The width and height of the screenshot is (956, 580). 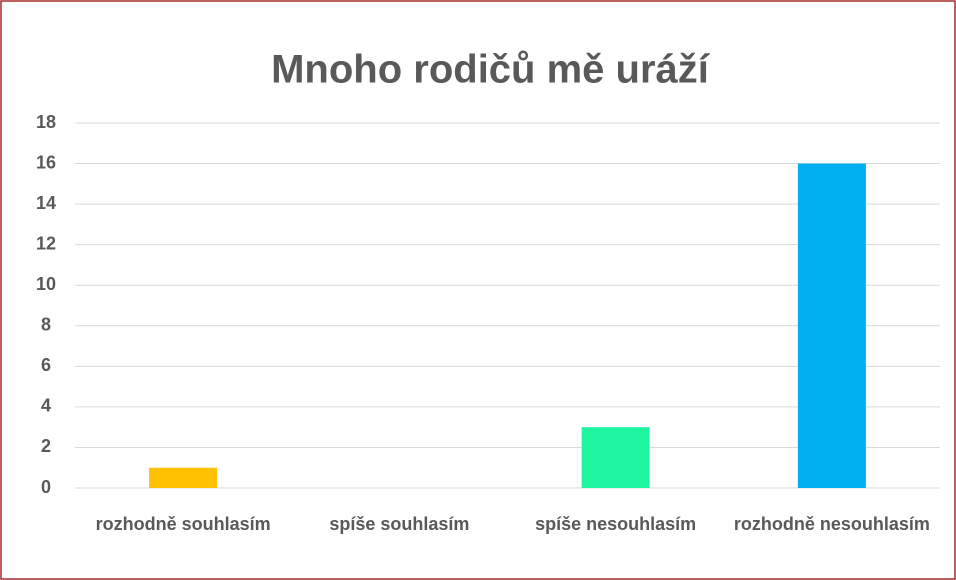 What do you see at coordinates (831, 524) in the screenshot?
I see `x-tick-label: rozhodně nesouhlasím` at bounding box center [831, 524].